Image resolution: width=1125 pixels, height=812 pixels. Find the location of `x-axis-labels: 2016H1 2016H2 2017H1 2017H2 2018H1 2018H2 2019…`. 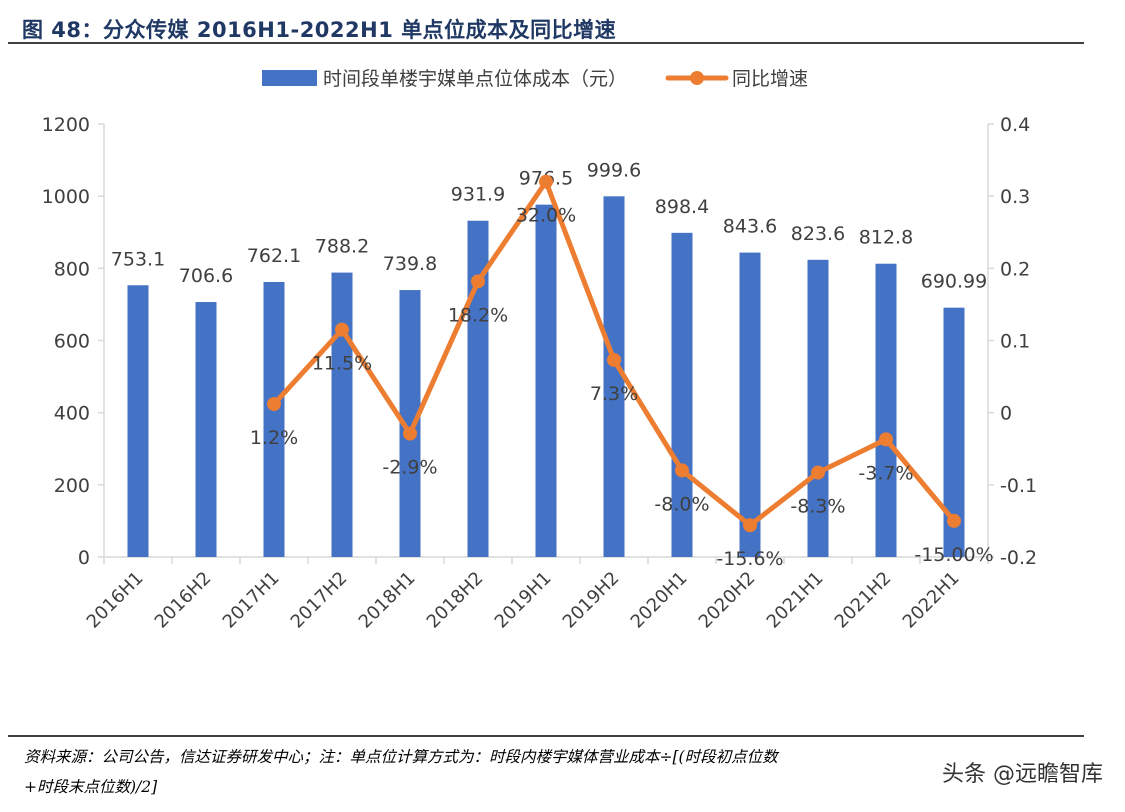

x-axis-labels: 2016H1 2016H2 2017H1 2017H2 2018H1 2018H2 2019… is located at coordinates (523, 600).